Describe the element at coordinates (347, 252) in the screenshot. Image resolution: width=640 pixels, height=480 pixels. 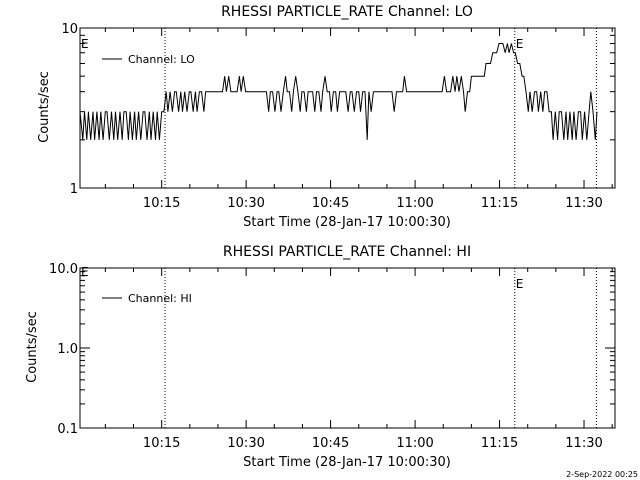
I see `panel-hi-title: RHESSI PARTICLE_RATE Channel: HI` at that location.